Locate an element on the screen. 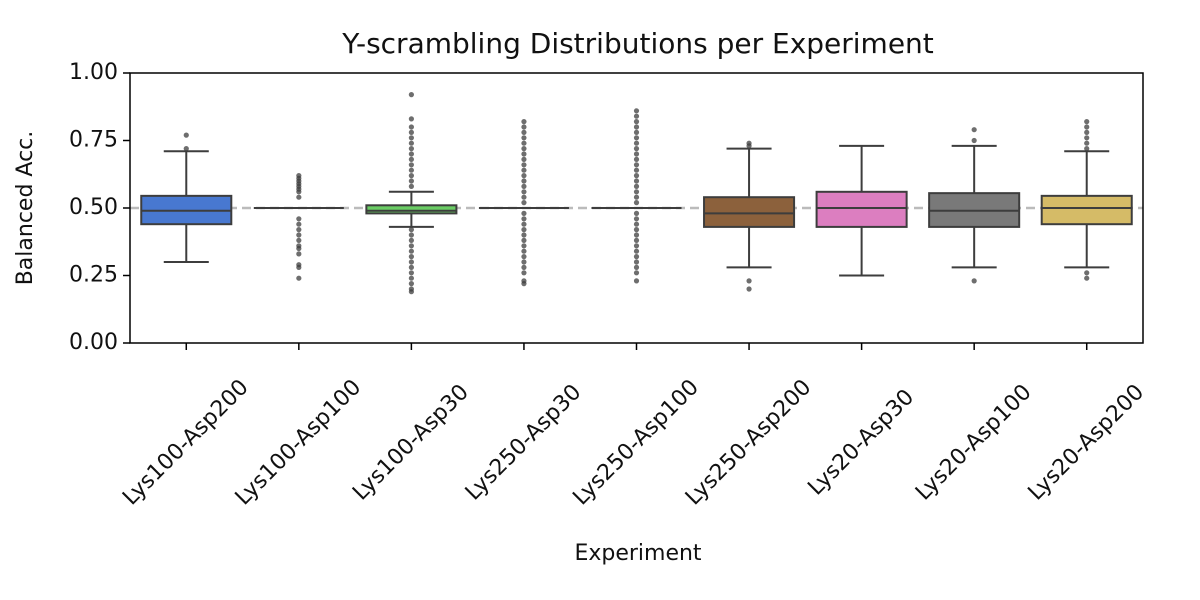  x-tick-label: Lys100-Asp30 is located at coordinates (411, 443).